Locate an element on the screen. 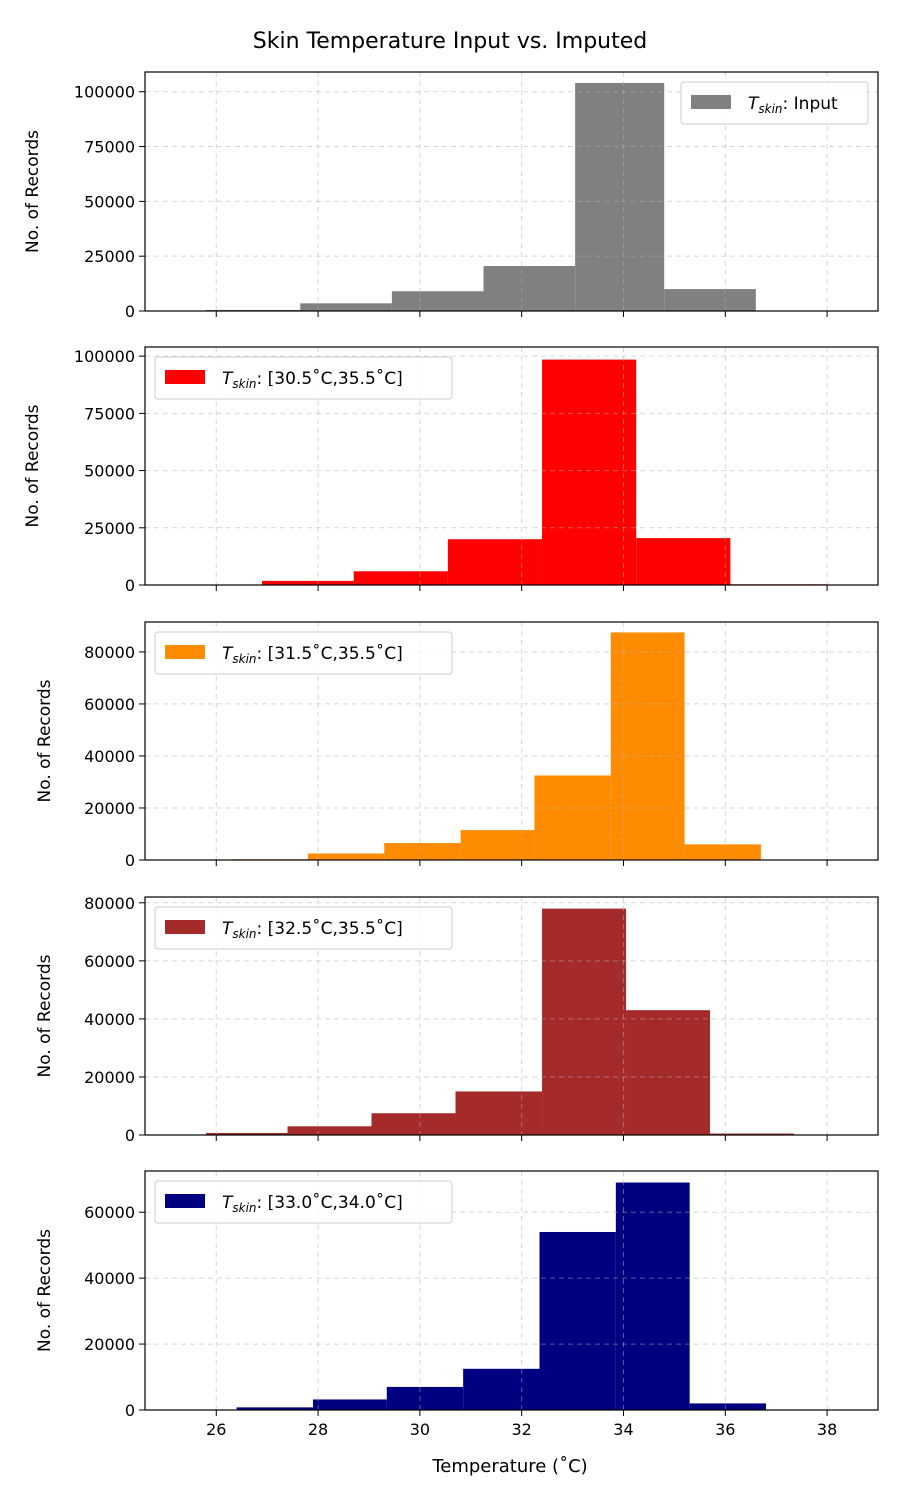  legend: Tskin: [31.5˚C,35.5˚C] is located at coordinates (303, 653).